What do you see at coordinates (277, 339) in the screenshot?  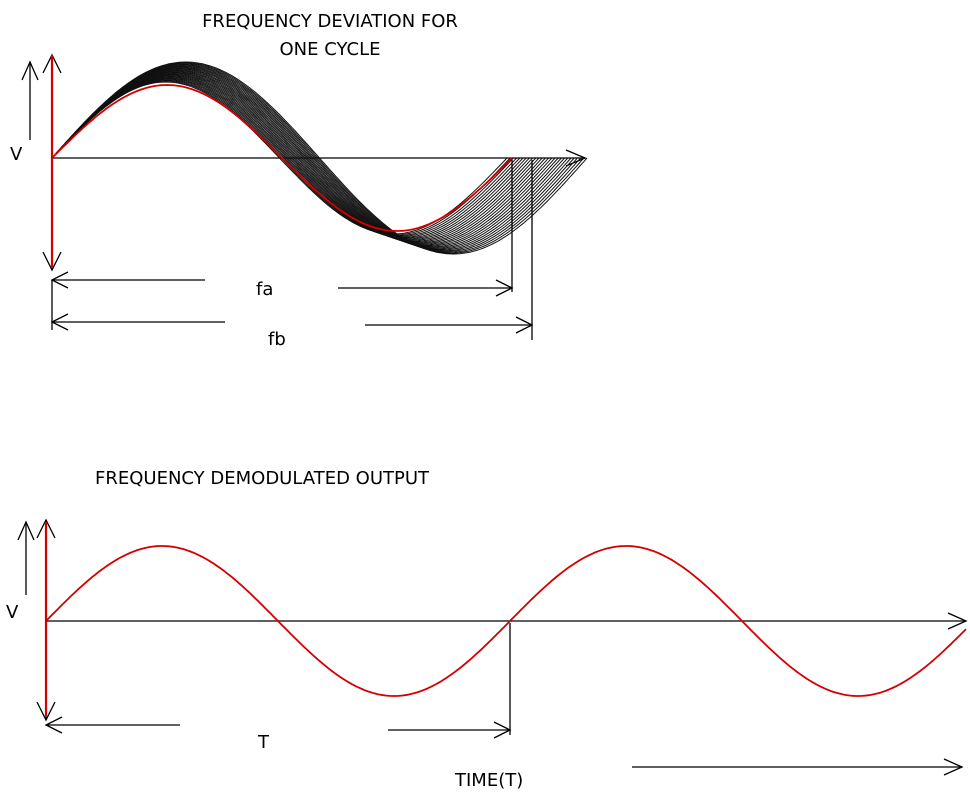 I see `dim-fb-label: fb` at bounding box center [277, 339].